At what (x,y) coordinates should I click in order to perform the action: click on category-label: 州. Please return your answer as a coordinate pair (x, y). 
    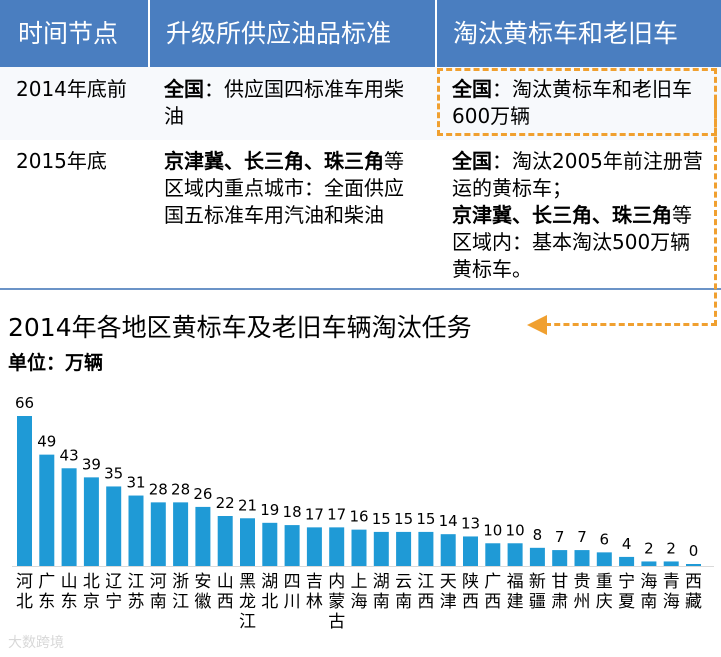
    Looking at the image, I should click on (582, 602).